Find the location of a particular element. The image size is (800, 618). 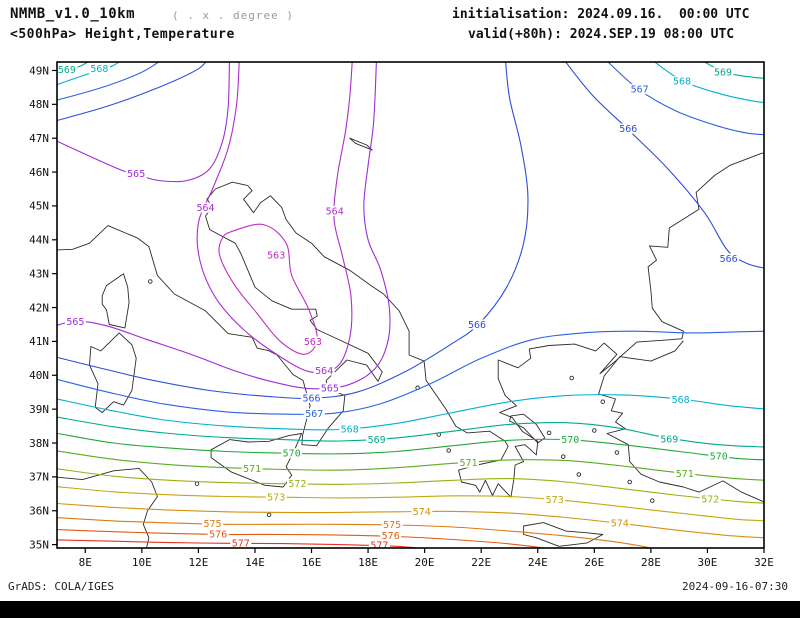

field-title: <500hPa> Height,Temperature is located at coordinates (122, 34).